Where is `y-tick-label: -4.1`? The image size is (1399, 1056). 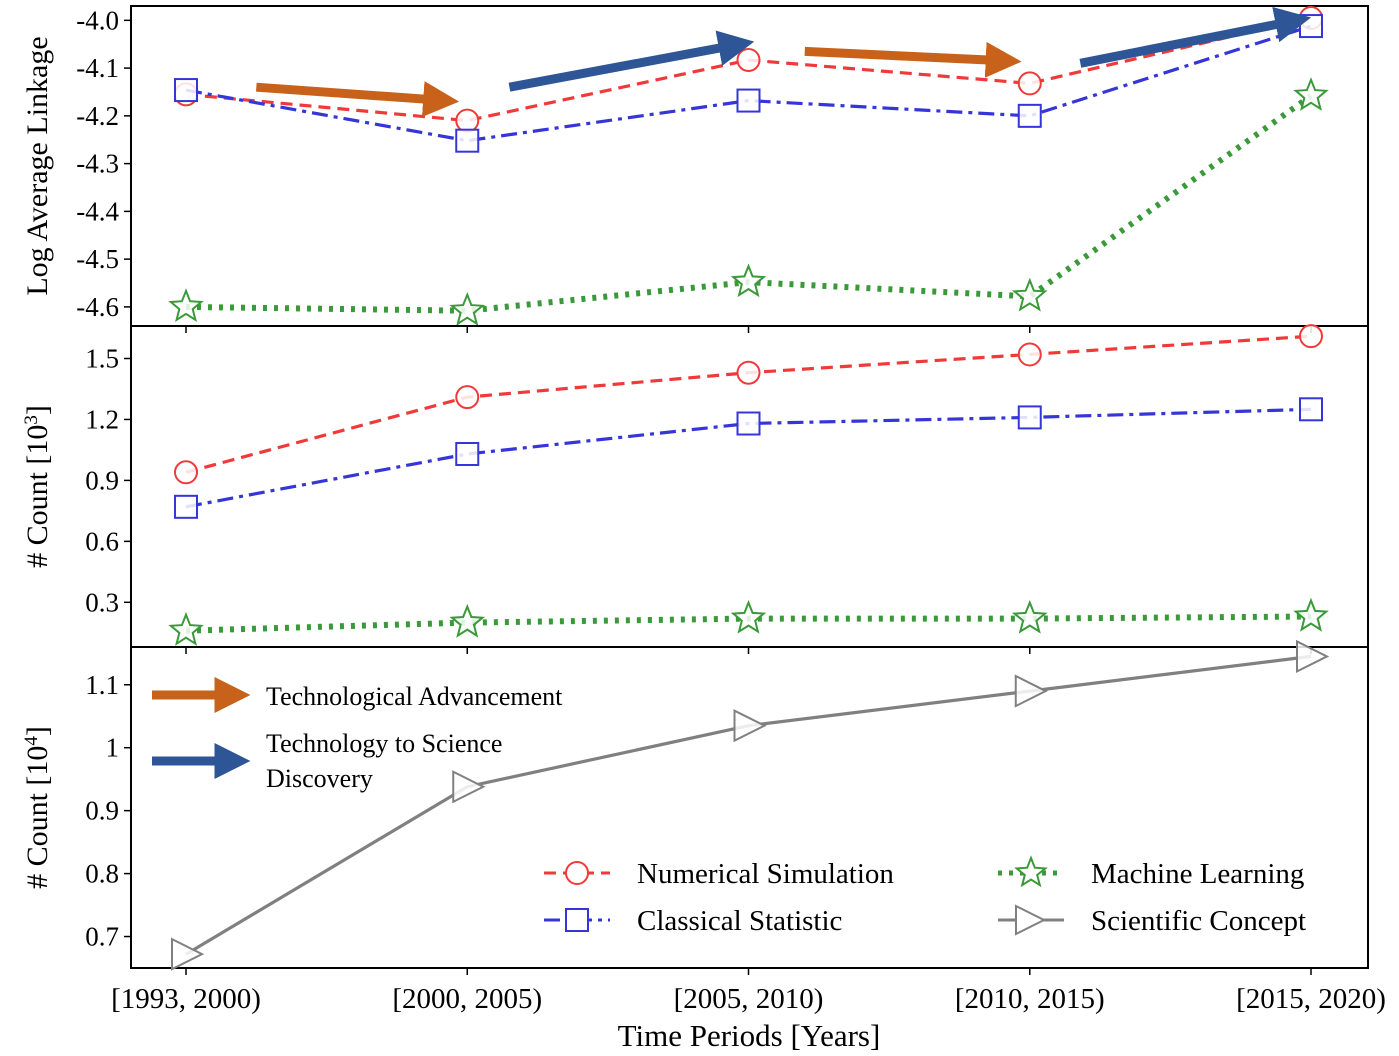
y-tick-label: -4.1 is located at coordinates (97, 68).